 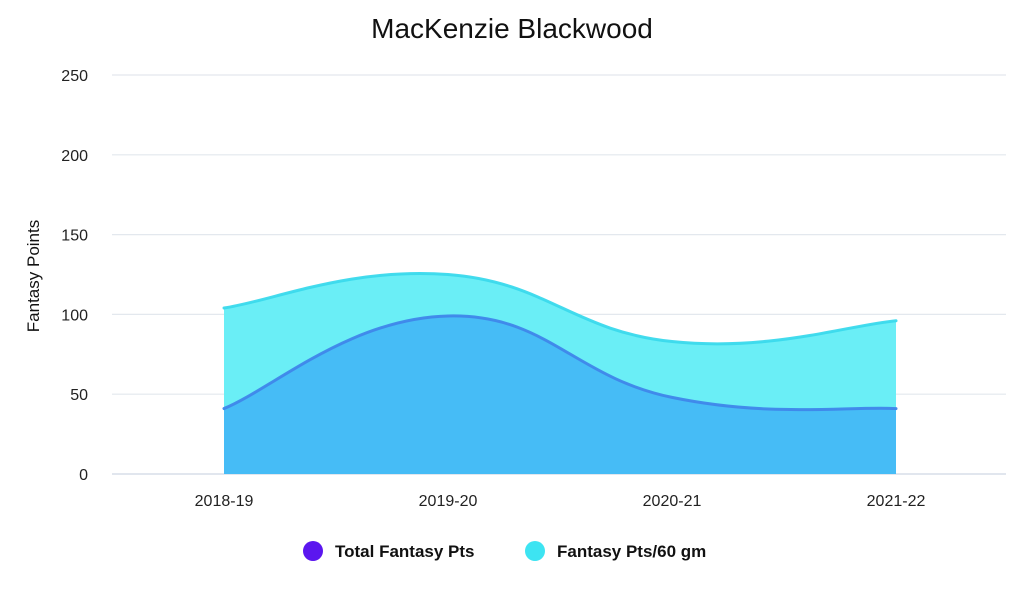 What do you see at coordinates (560, 363) in the screenshot?
I see `series-line-total-fantasy-pts` at bounding box center [560, 363].